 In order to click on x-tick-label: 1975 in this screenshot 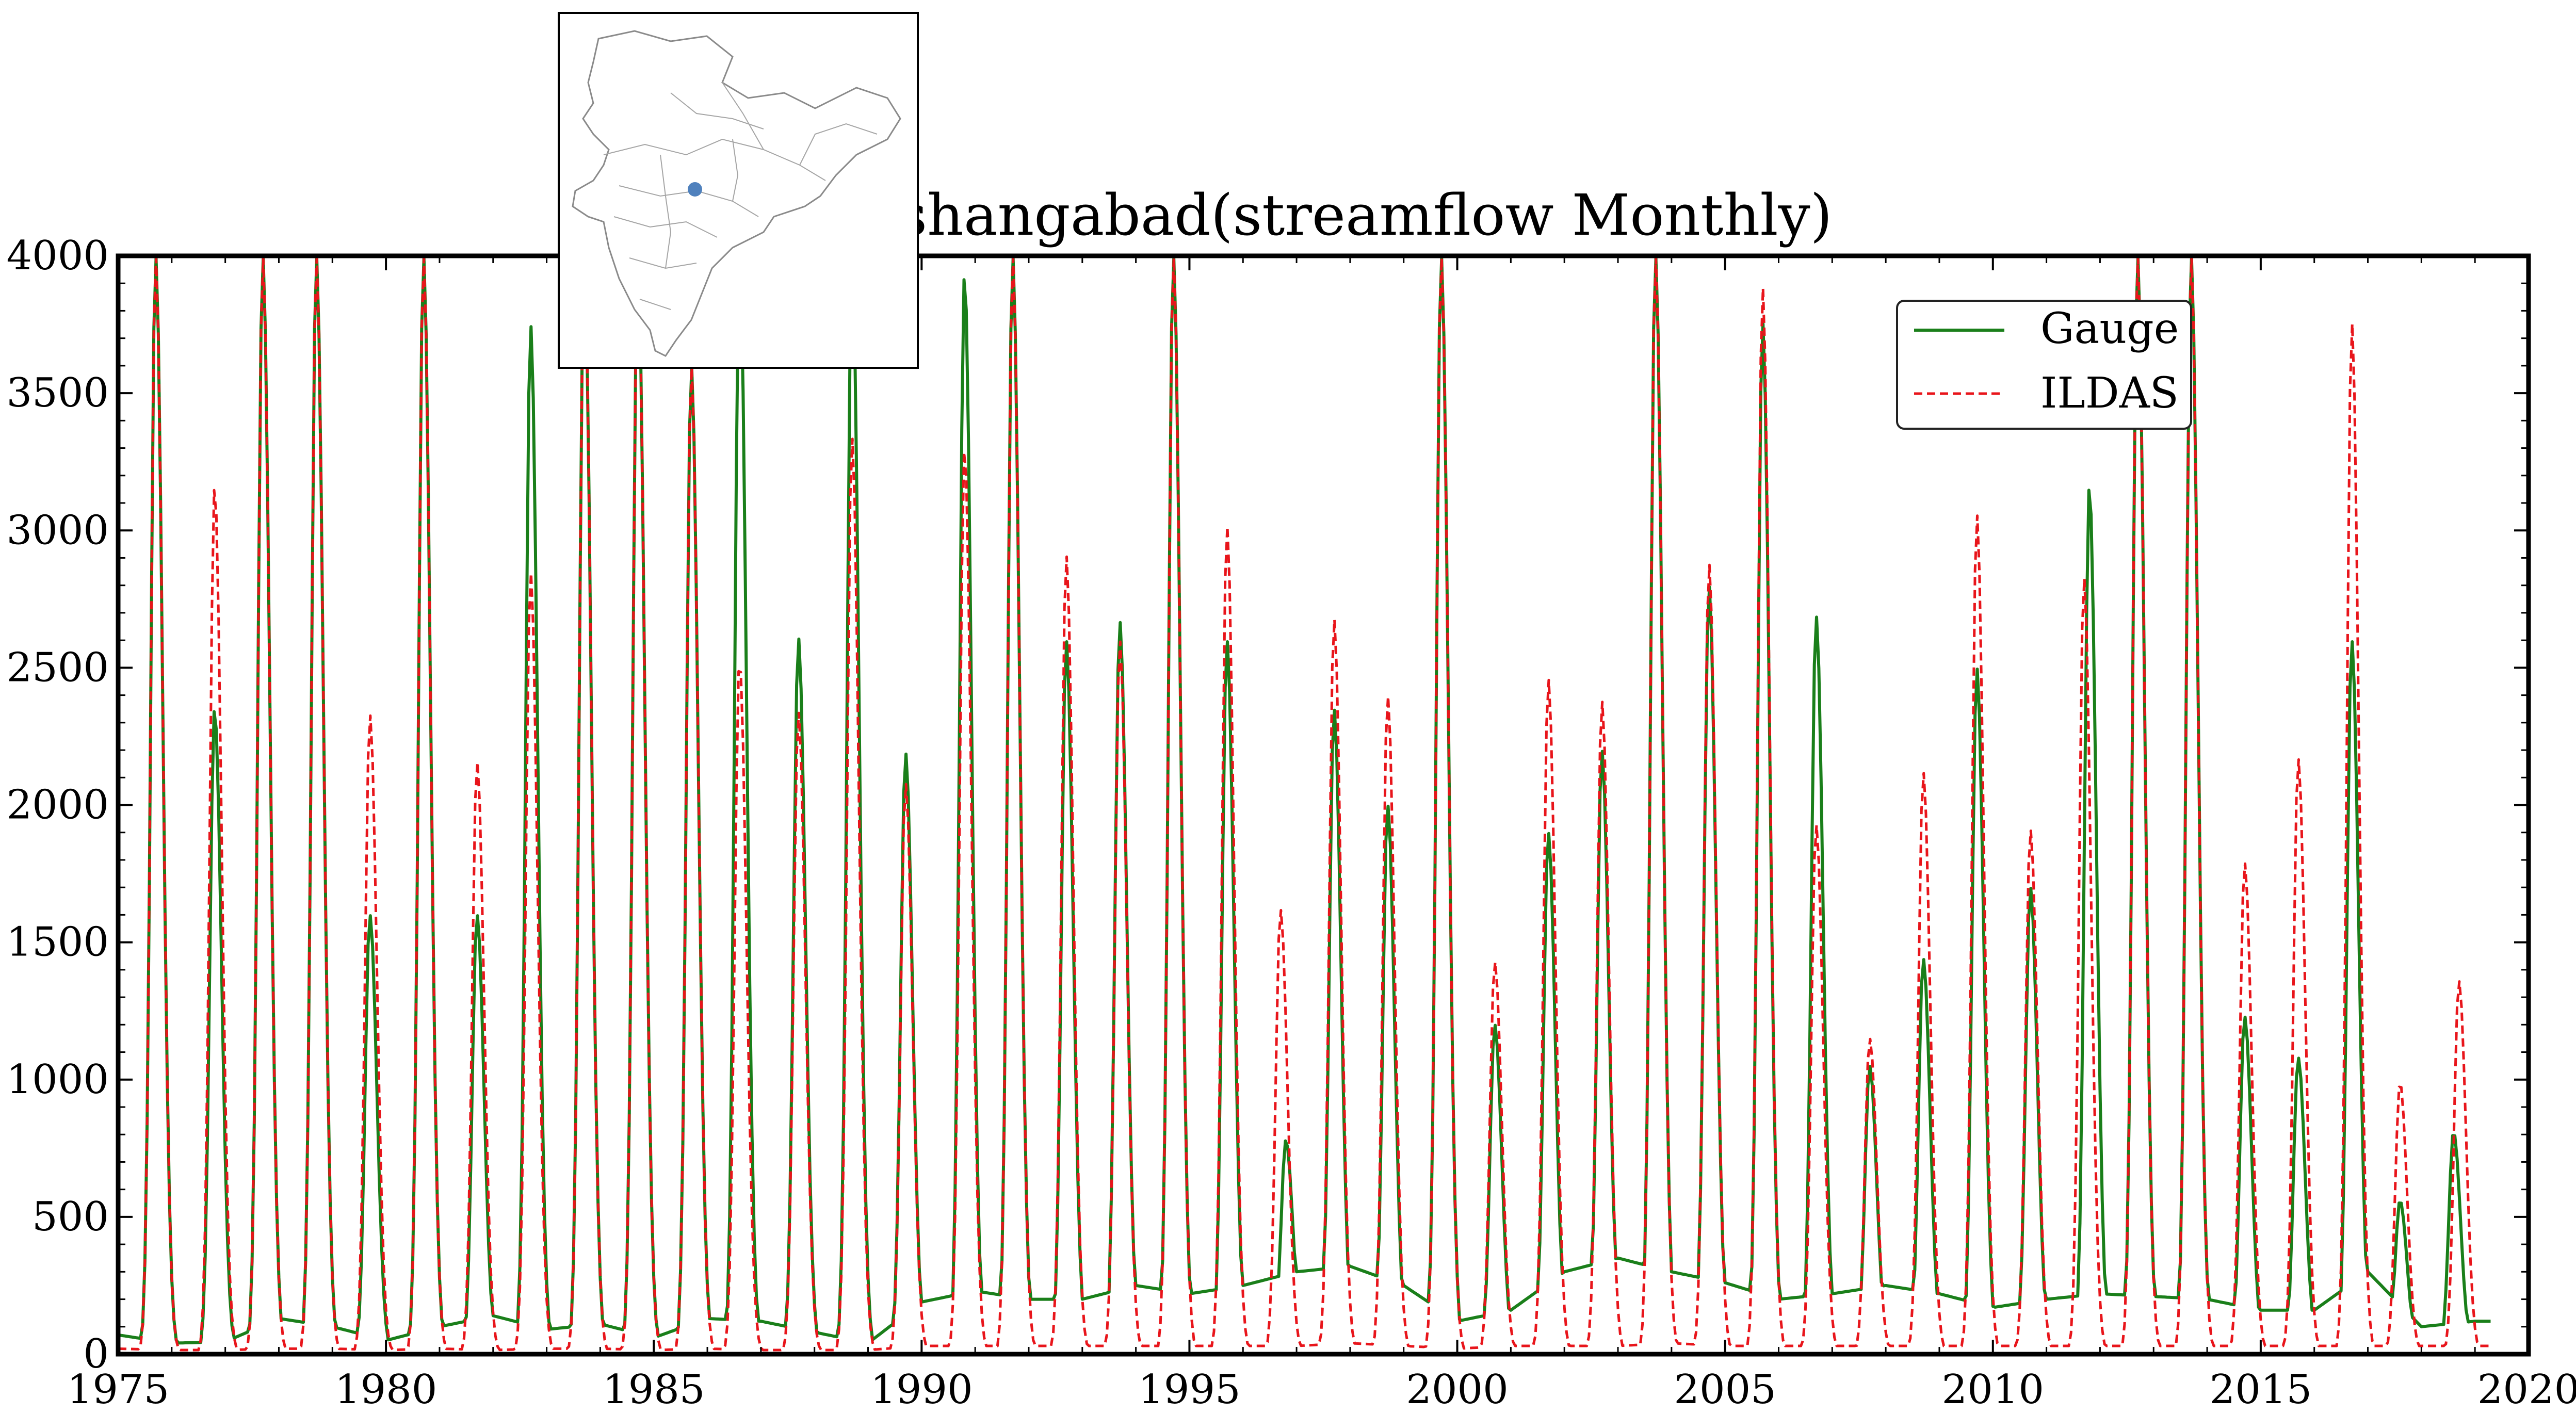, I will do `click(118, 1390)`.